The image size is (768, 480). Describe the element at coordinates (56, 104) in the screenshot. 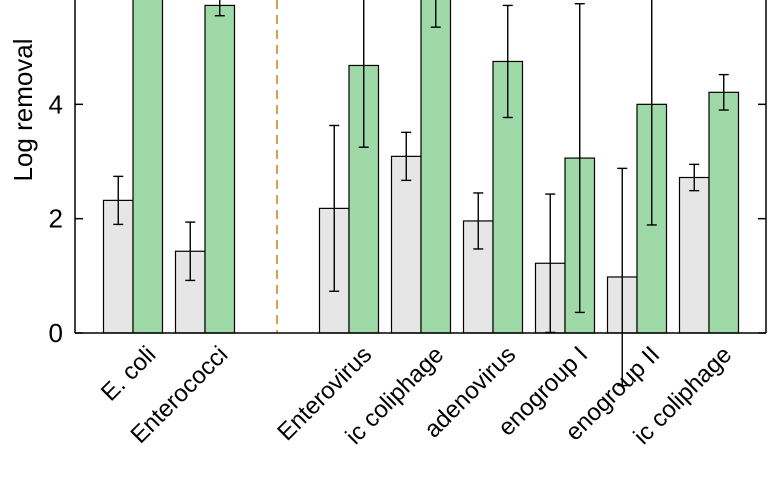

I see `y-tick-label: 4` at that location.